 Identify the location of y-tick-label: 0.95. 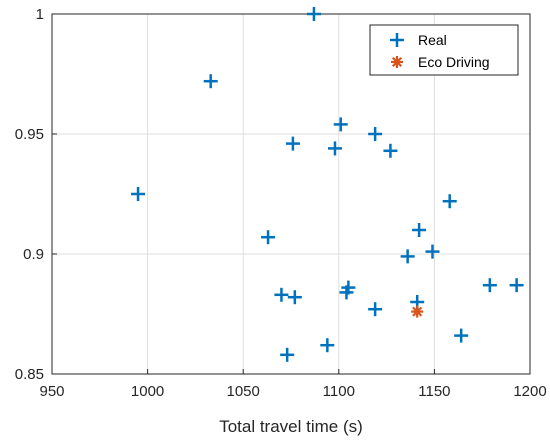
(29, 134).